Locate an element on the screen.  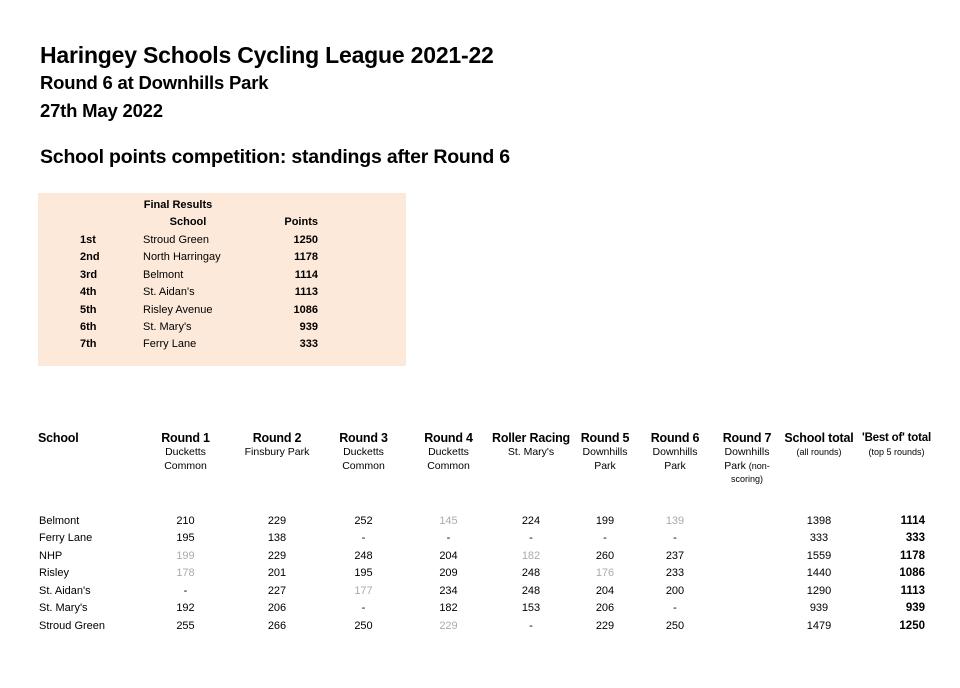
standings-column-header: School is located at coordinates (88, 458).